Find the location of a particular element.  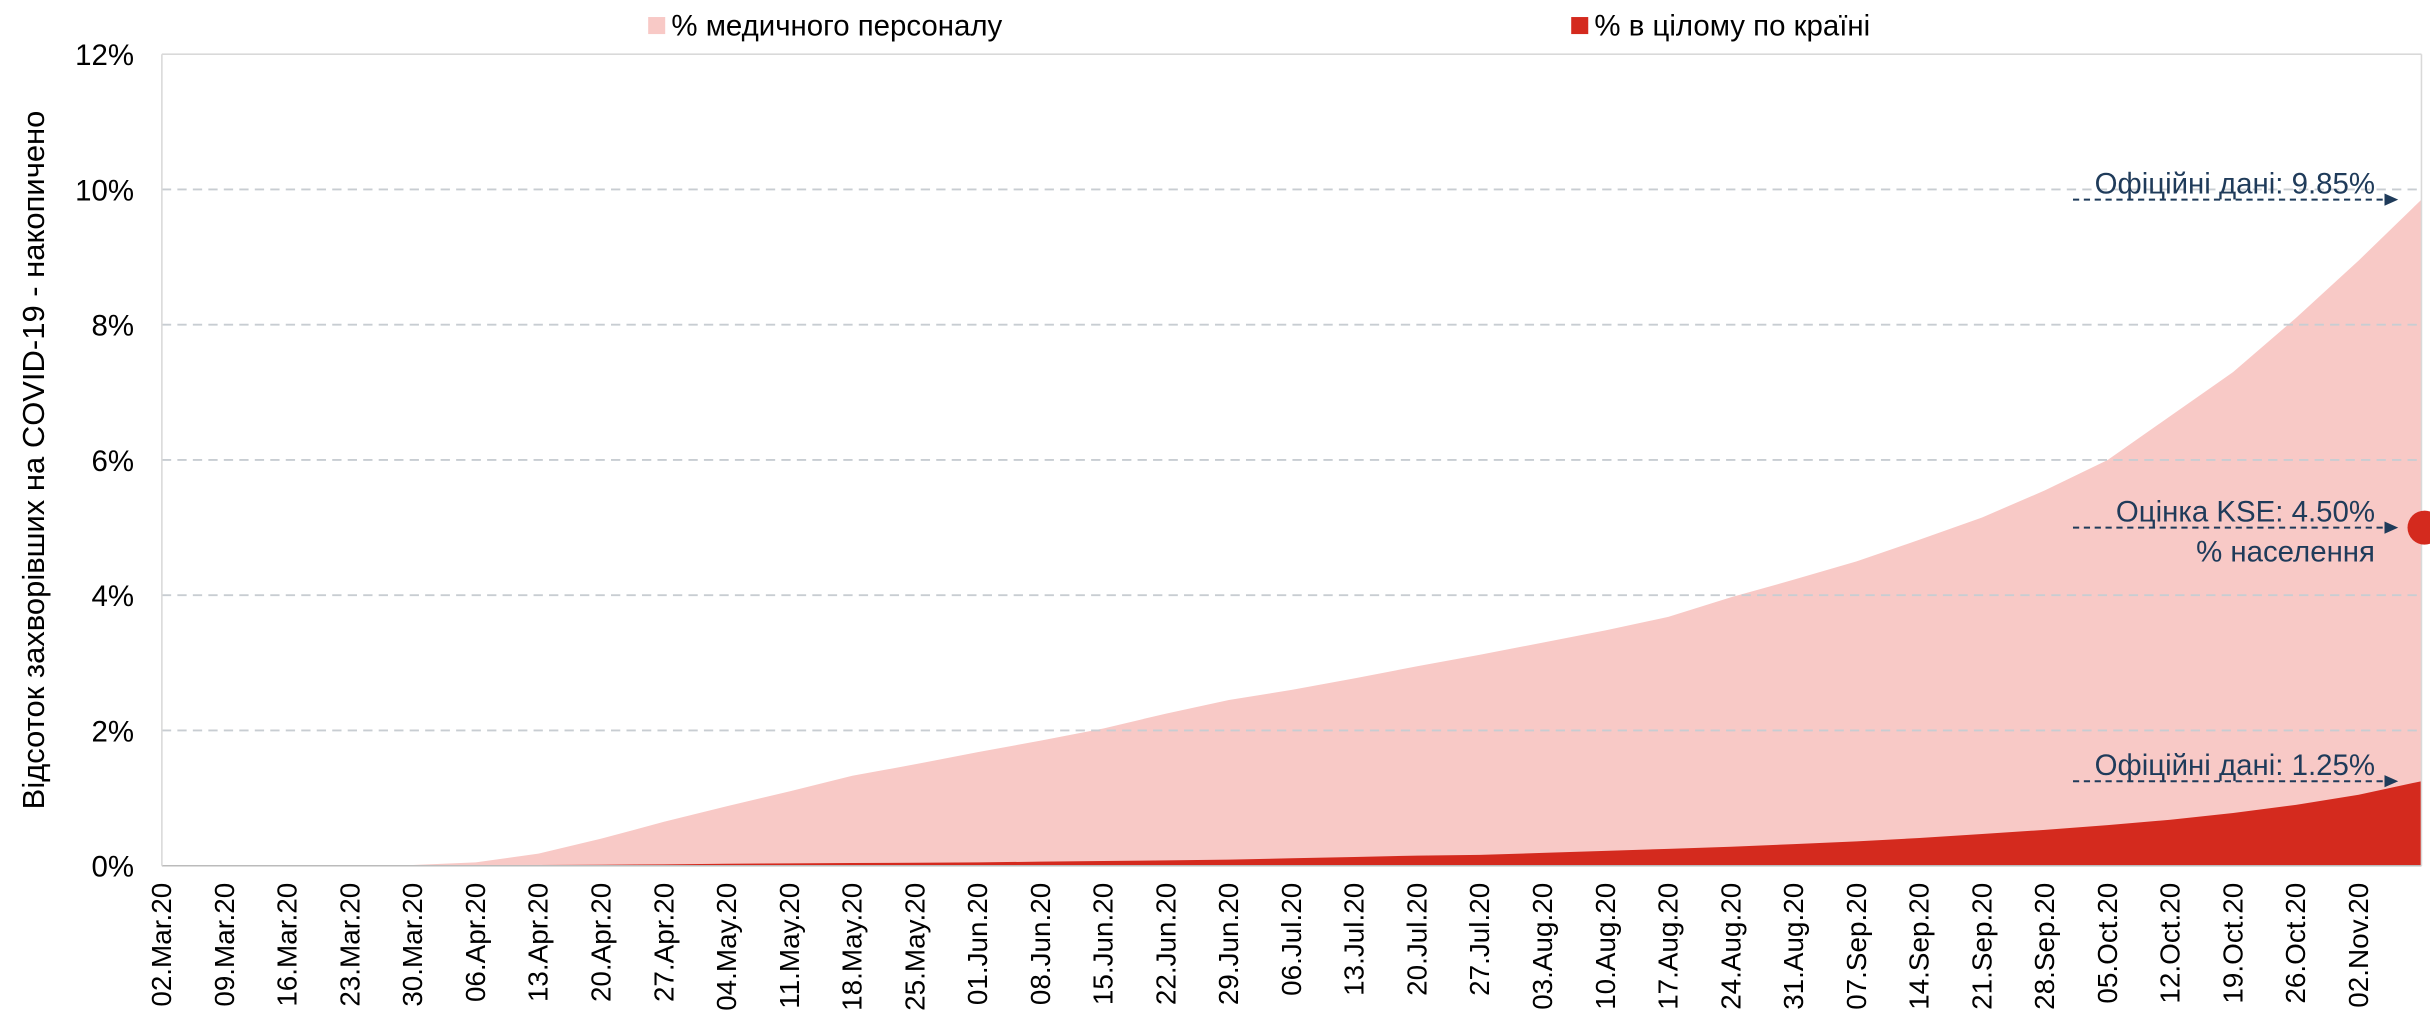

x-tick-label: 20.Jul.20 is located at coordinates (1416, 939).